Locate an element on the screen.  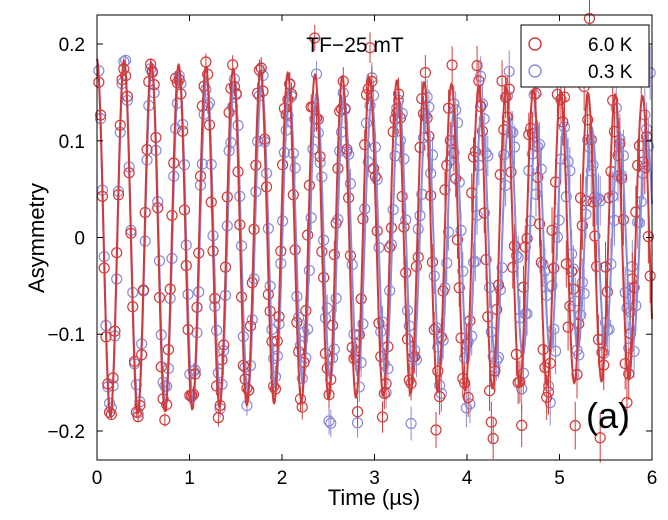
y-tick-label: −0.1 is located at coordinates (66, 335).